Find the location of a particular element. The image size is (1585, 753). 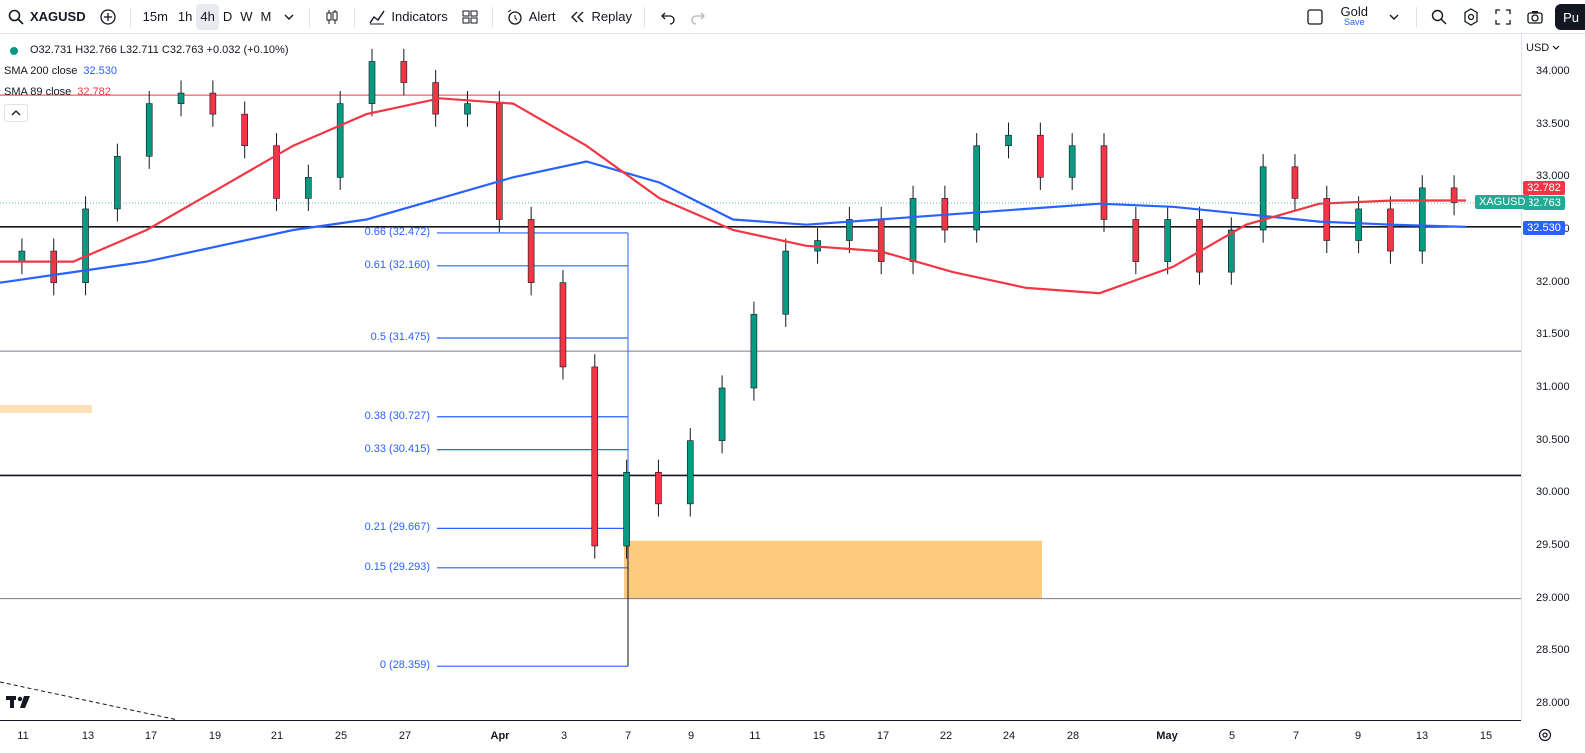

interval-w: W is located at coordinates (246, 16).